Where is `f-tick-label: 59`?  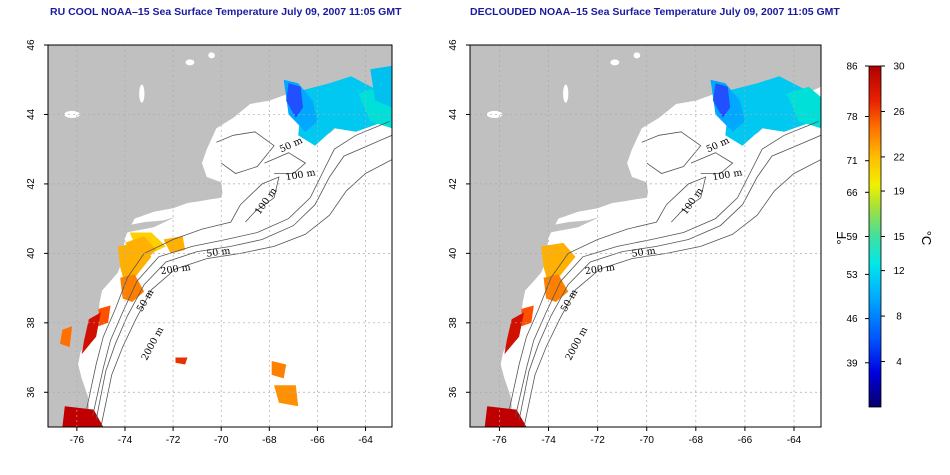 f-tick-label: 59 is located at coordinates (852, 237).